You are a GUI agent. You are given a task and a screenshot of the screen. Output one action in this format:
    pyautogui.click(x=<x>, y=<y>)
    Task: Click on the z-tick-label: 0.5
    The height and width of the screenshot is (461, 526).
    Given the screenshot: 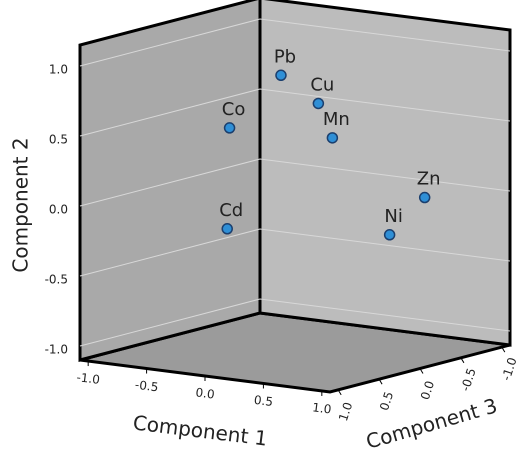 What is the action you would take?
    pyautogui.click(x=386, y=401)
    